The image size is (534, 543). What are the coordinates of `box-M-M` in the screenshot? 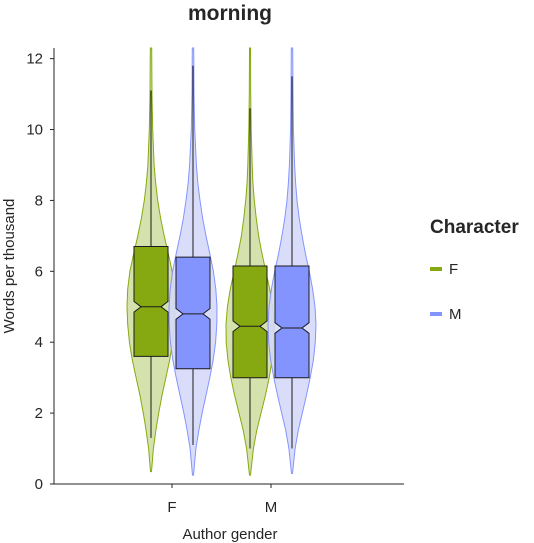 It's located at (292, 322).